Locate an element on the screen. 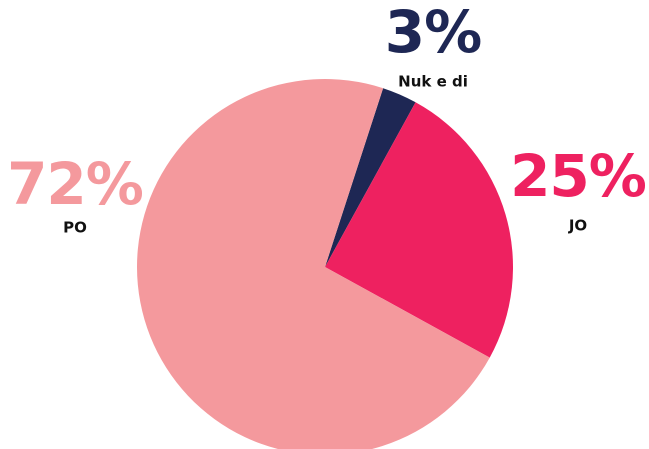 This screenshot has width=649, height=449. category-label: PO is located at coordinates (75, 228).